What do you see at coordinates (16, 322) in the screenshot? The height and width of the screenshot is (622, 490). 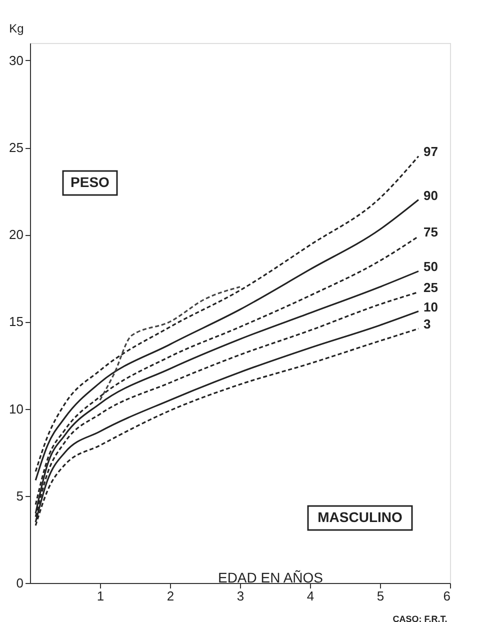 I see `y-tick-label: 15` at bounding box center [16, 322].